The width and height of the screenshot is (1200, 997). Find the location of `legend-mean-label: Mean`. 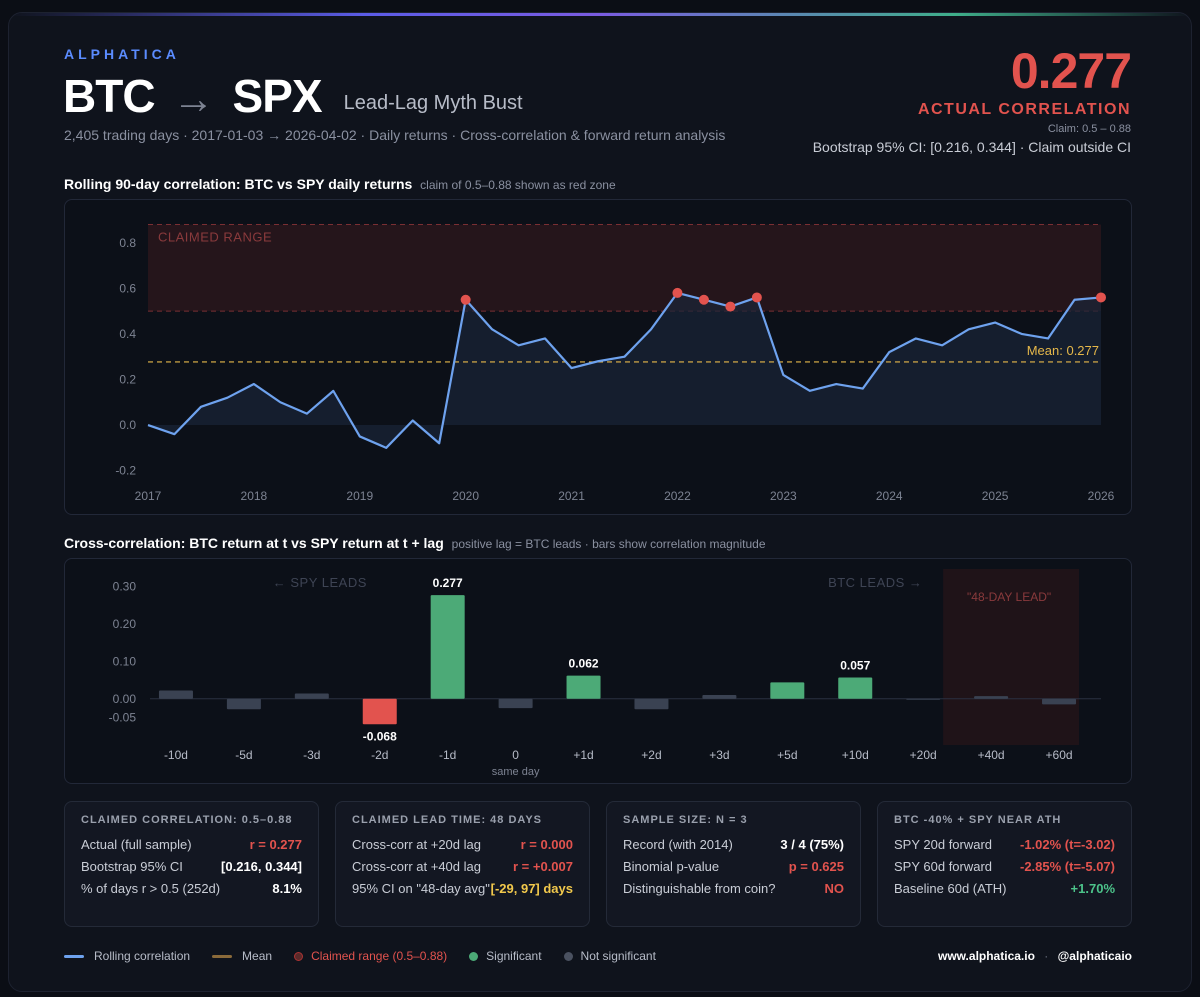

legend-mean-label: Mean is located at coordinates (257, 956).